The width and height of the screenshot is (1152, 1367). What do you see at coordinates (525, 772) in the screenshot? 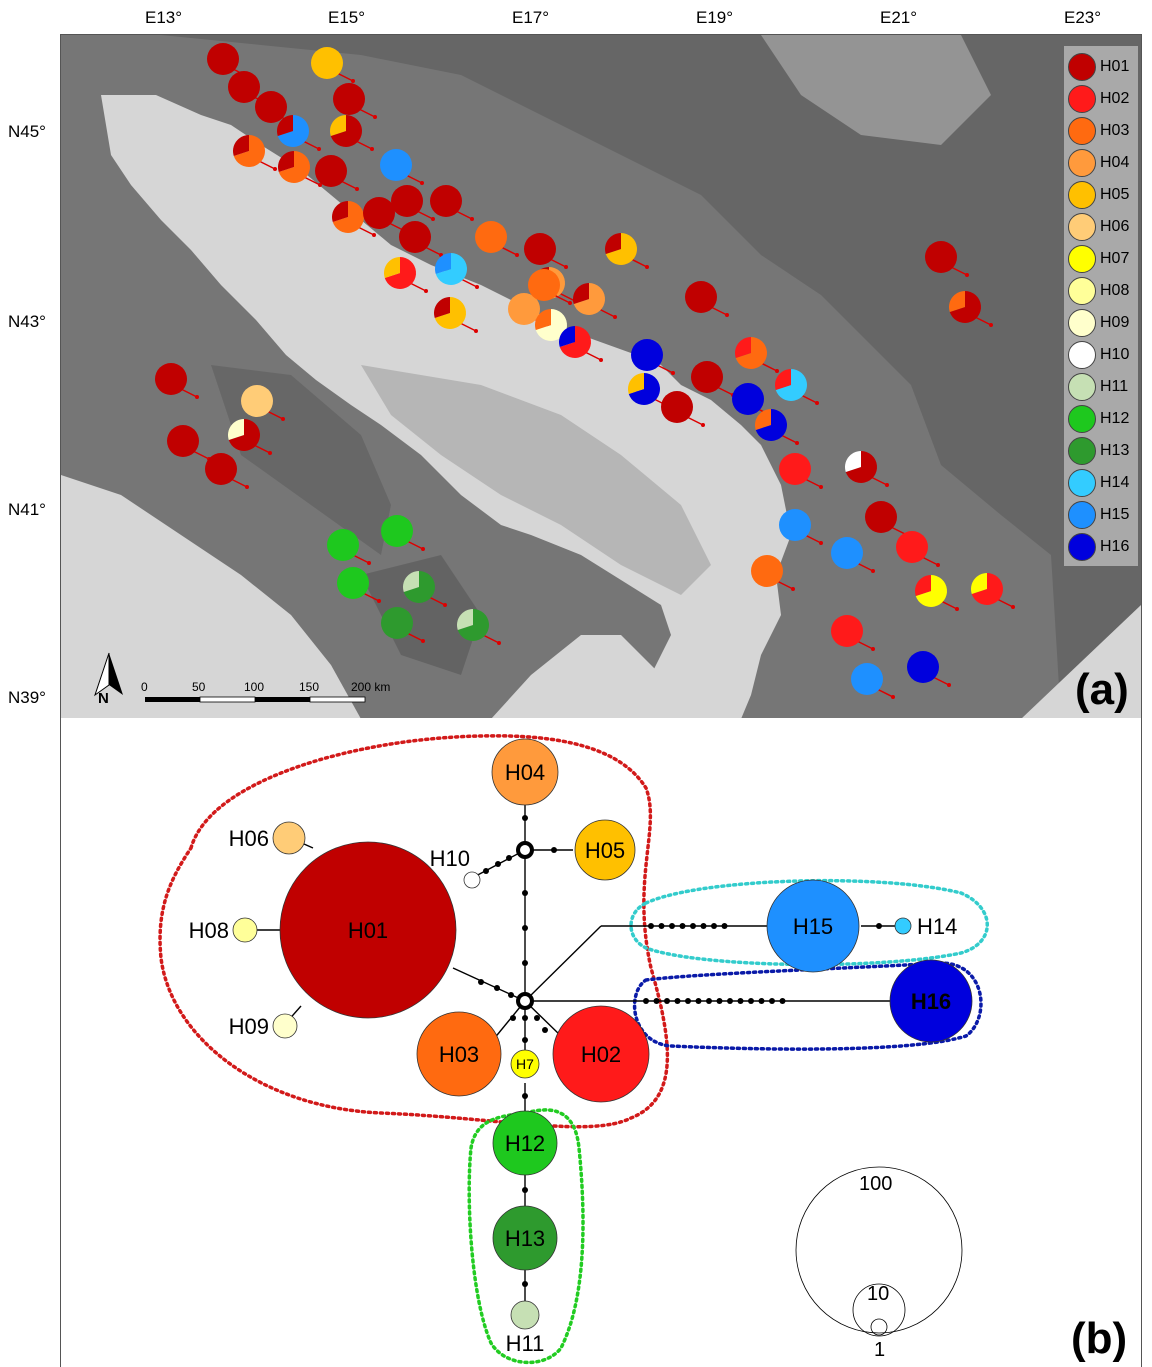
I see `haplotype-node-h04` at bounding box center [525, 772].